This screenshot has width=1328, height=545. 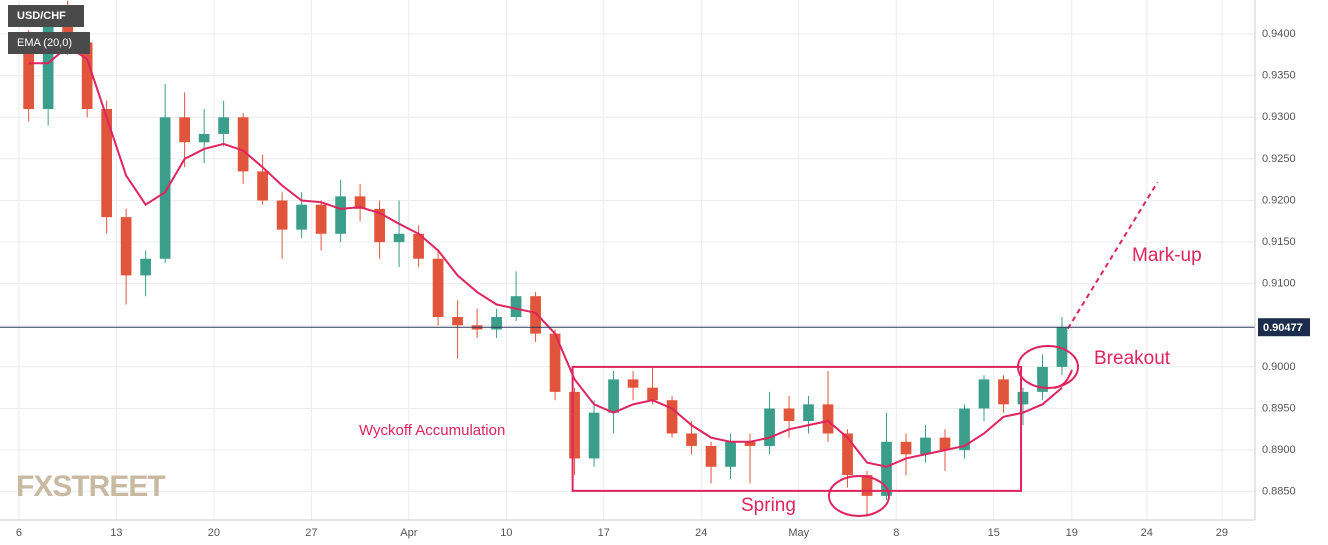 I want to click on y-tick-label: 0.8900, so click(x=1279, y=450).